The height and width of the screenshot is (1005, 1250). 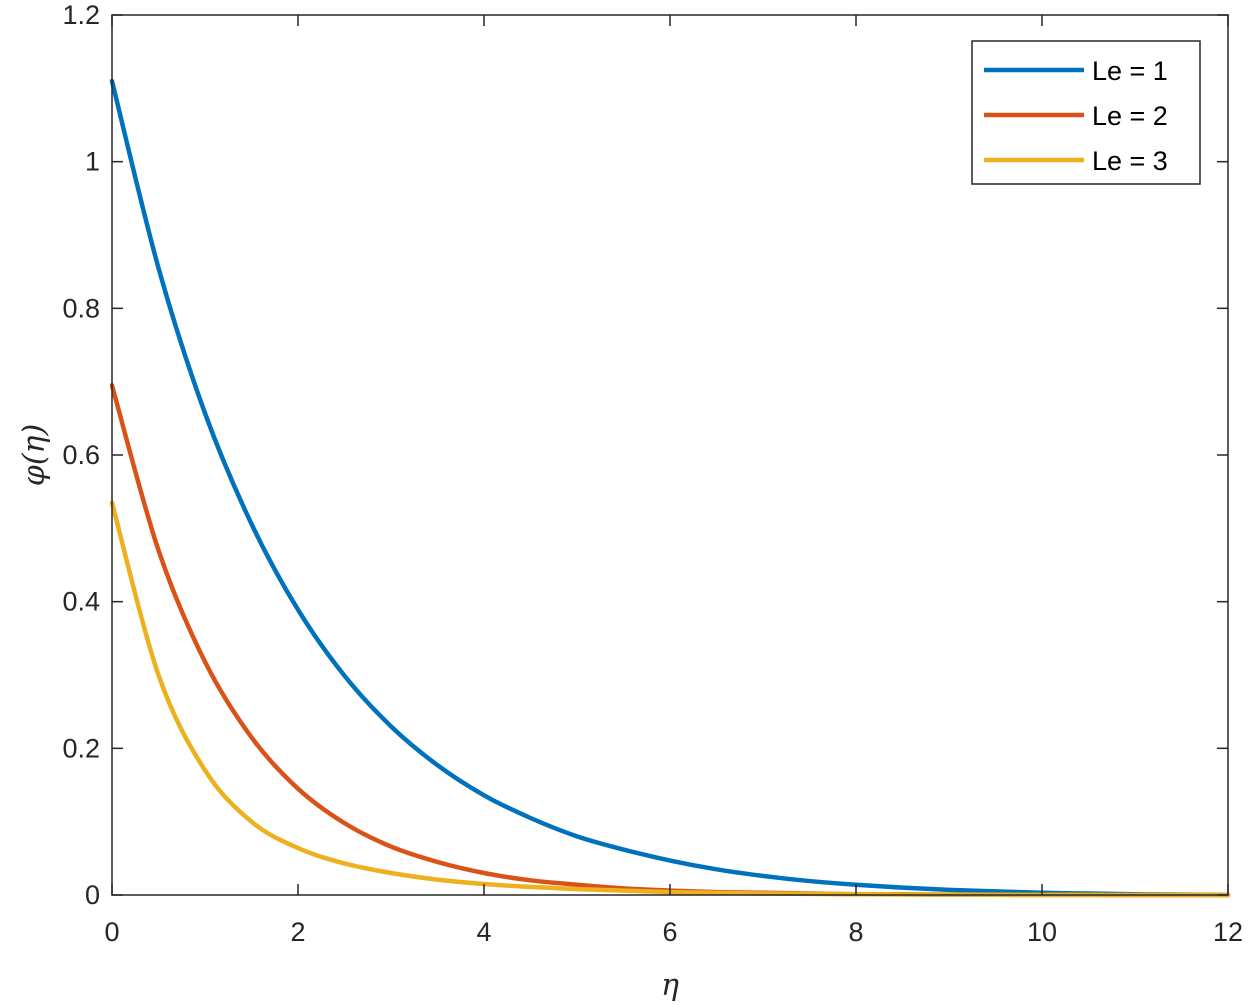 What do you see at coordinates (81, 602) in the screenshot?
I see `y-tick-label: 0.4` at bounding box center [81, 602].